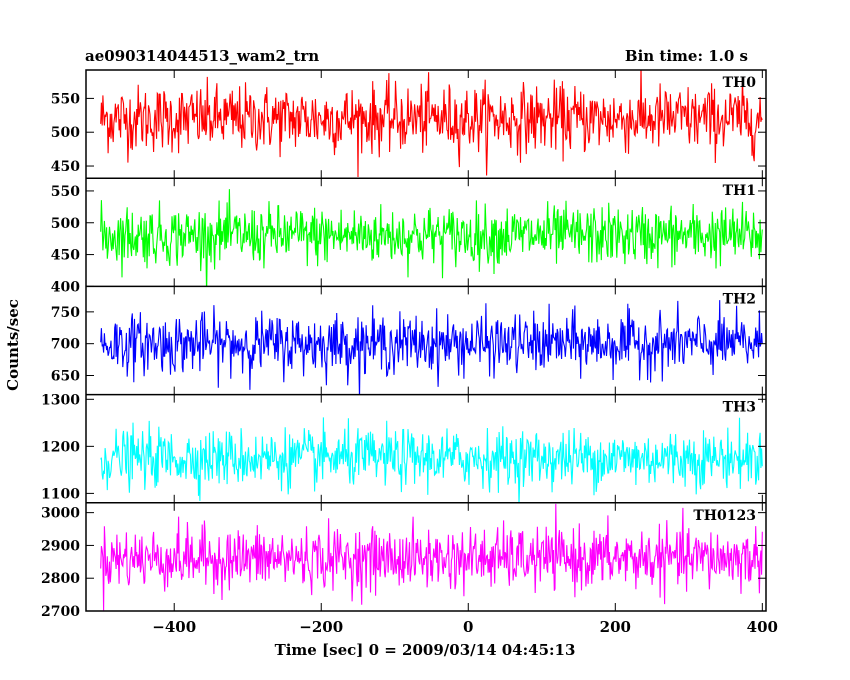 This screenshot has width=850, height=680. I want to click on panel-label-th0123: TH0123, so click(724, 516).